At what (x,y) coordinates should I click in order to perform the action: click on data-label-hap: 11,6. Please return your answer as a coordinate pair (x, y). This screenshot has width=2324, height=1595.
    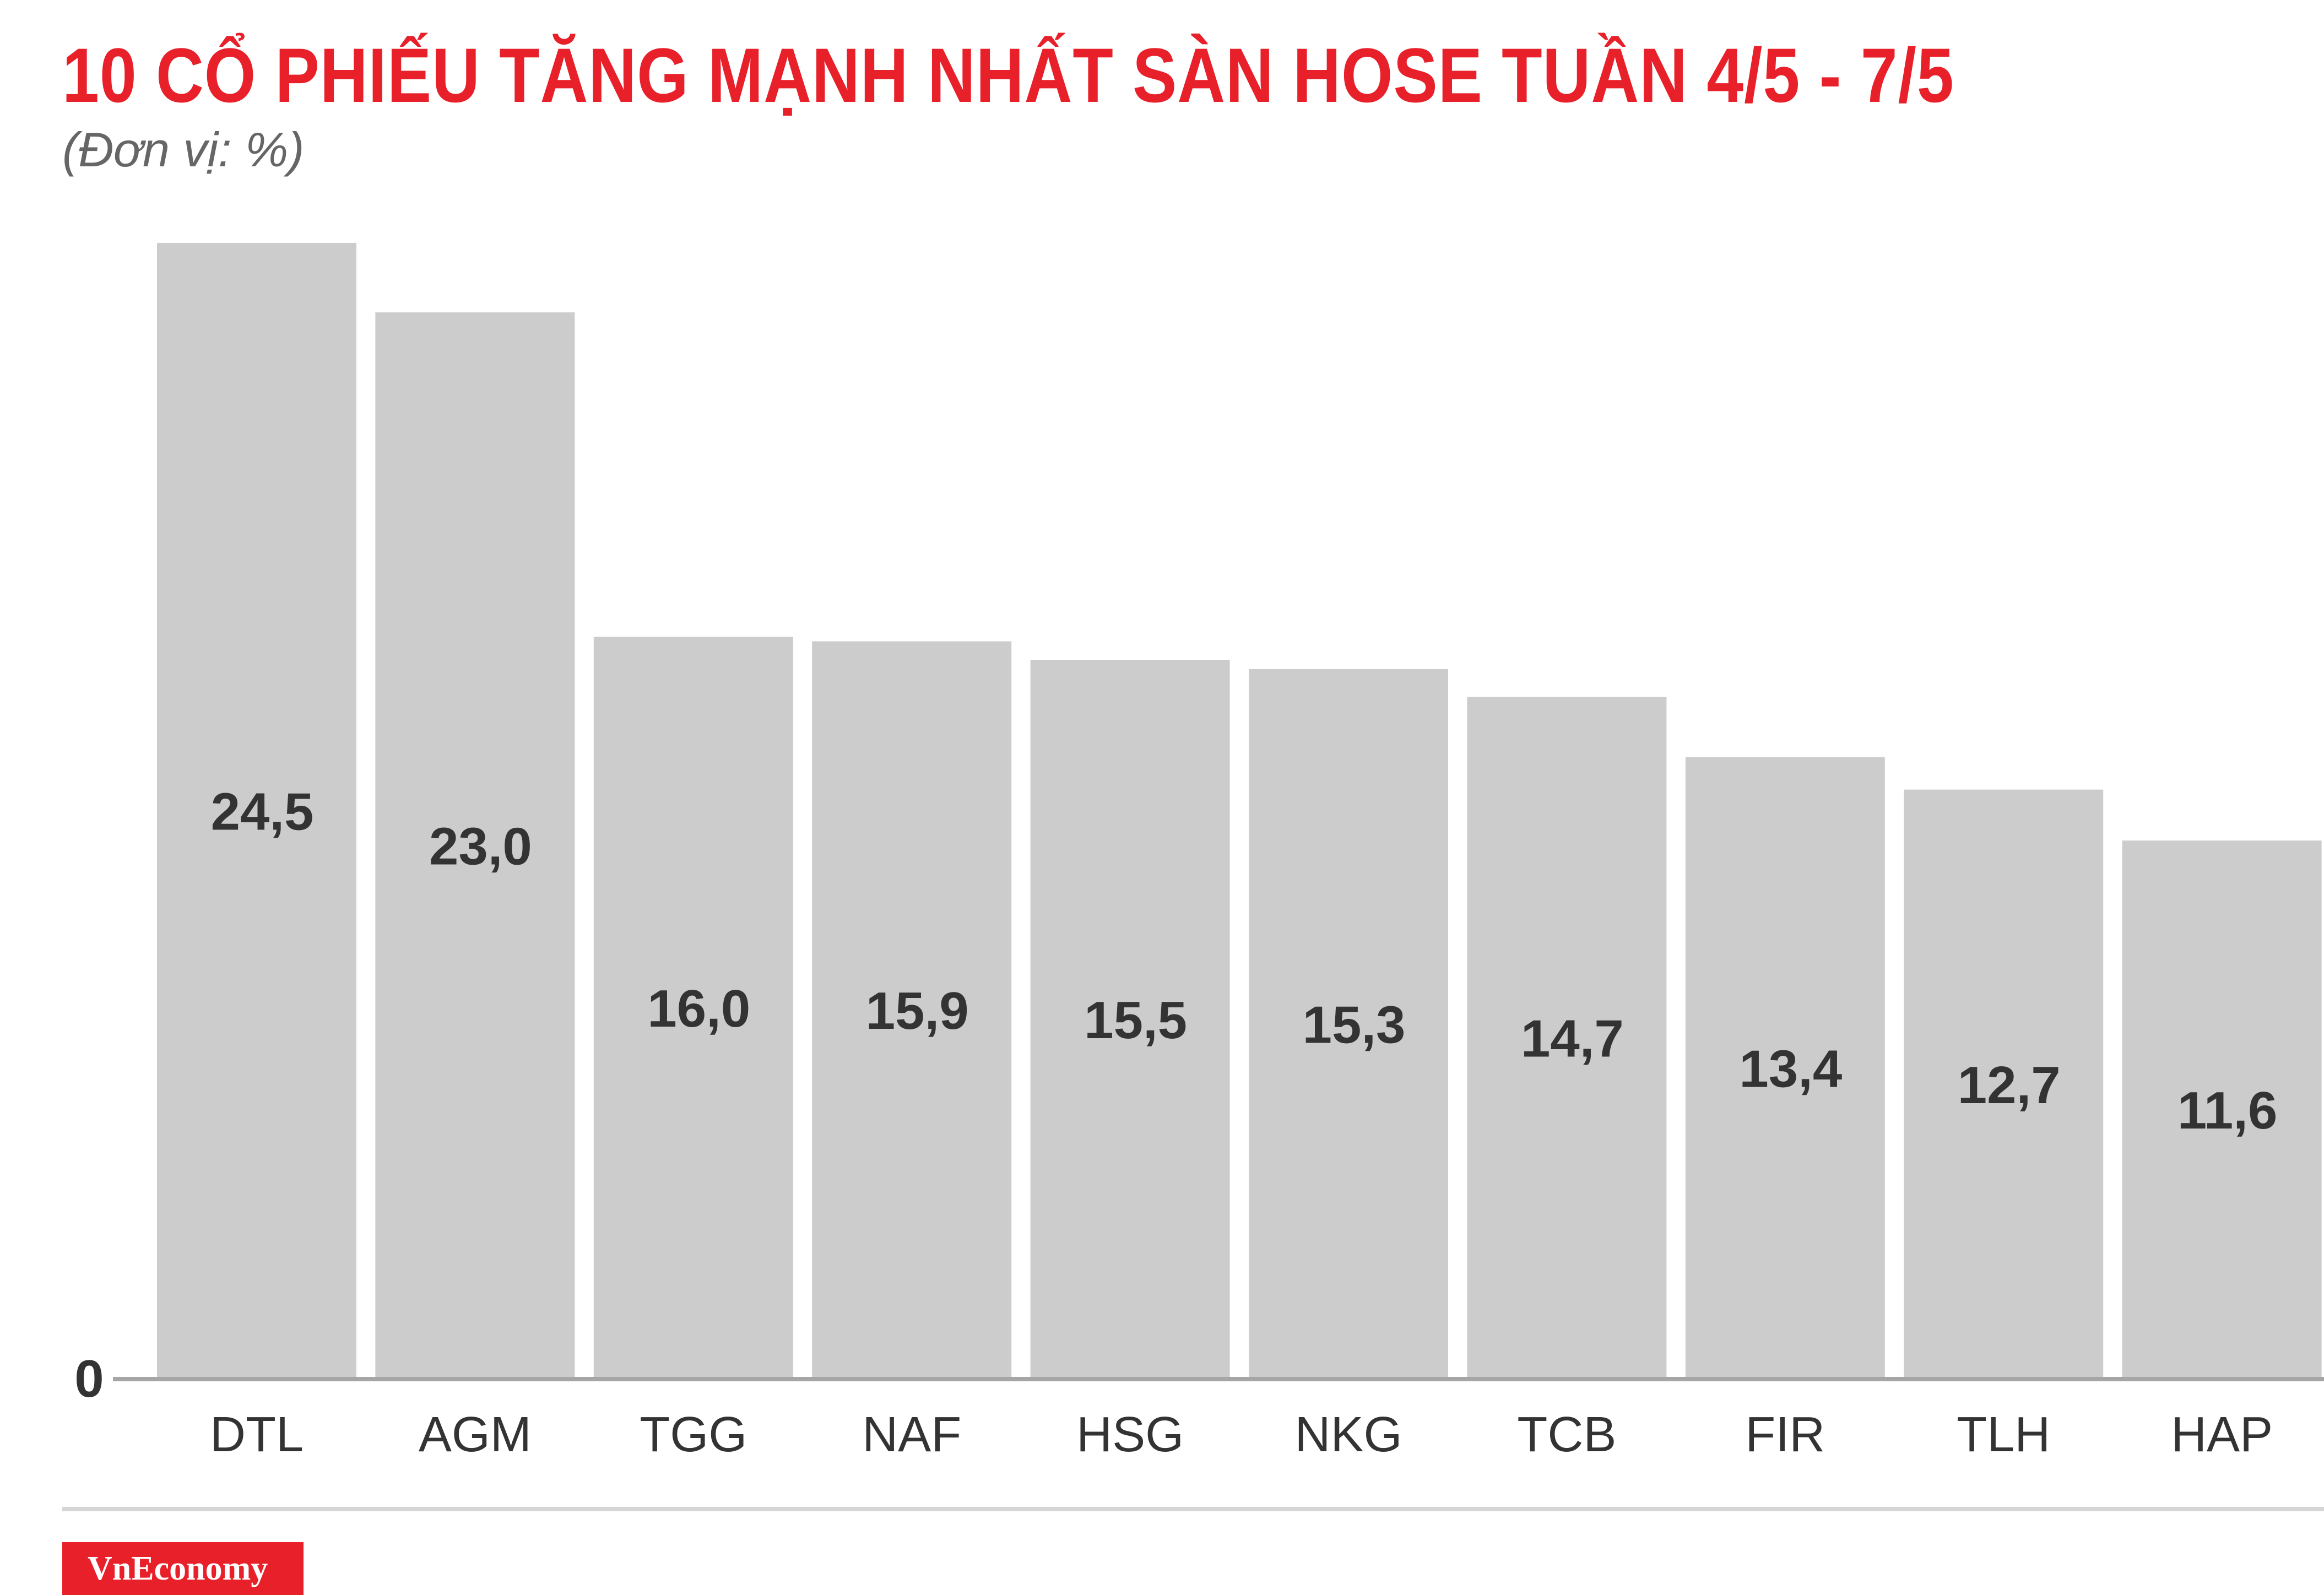
    Looking at the image, I should click on (2227, 1110).